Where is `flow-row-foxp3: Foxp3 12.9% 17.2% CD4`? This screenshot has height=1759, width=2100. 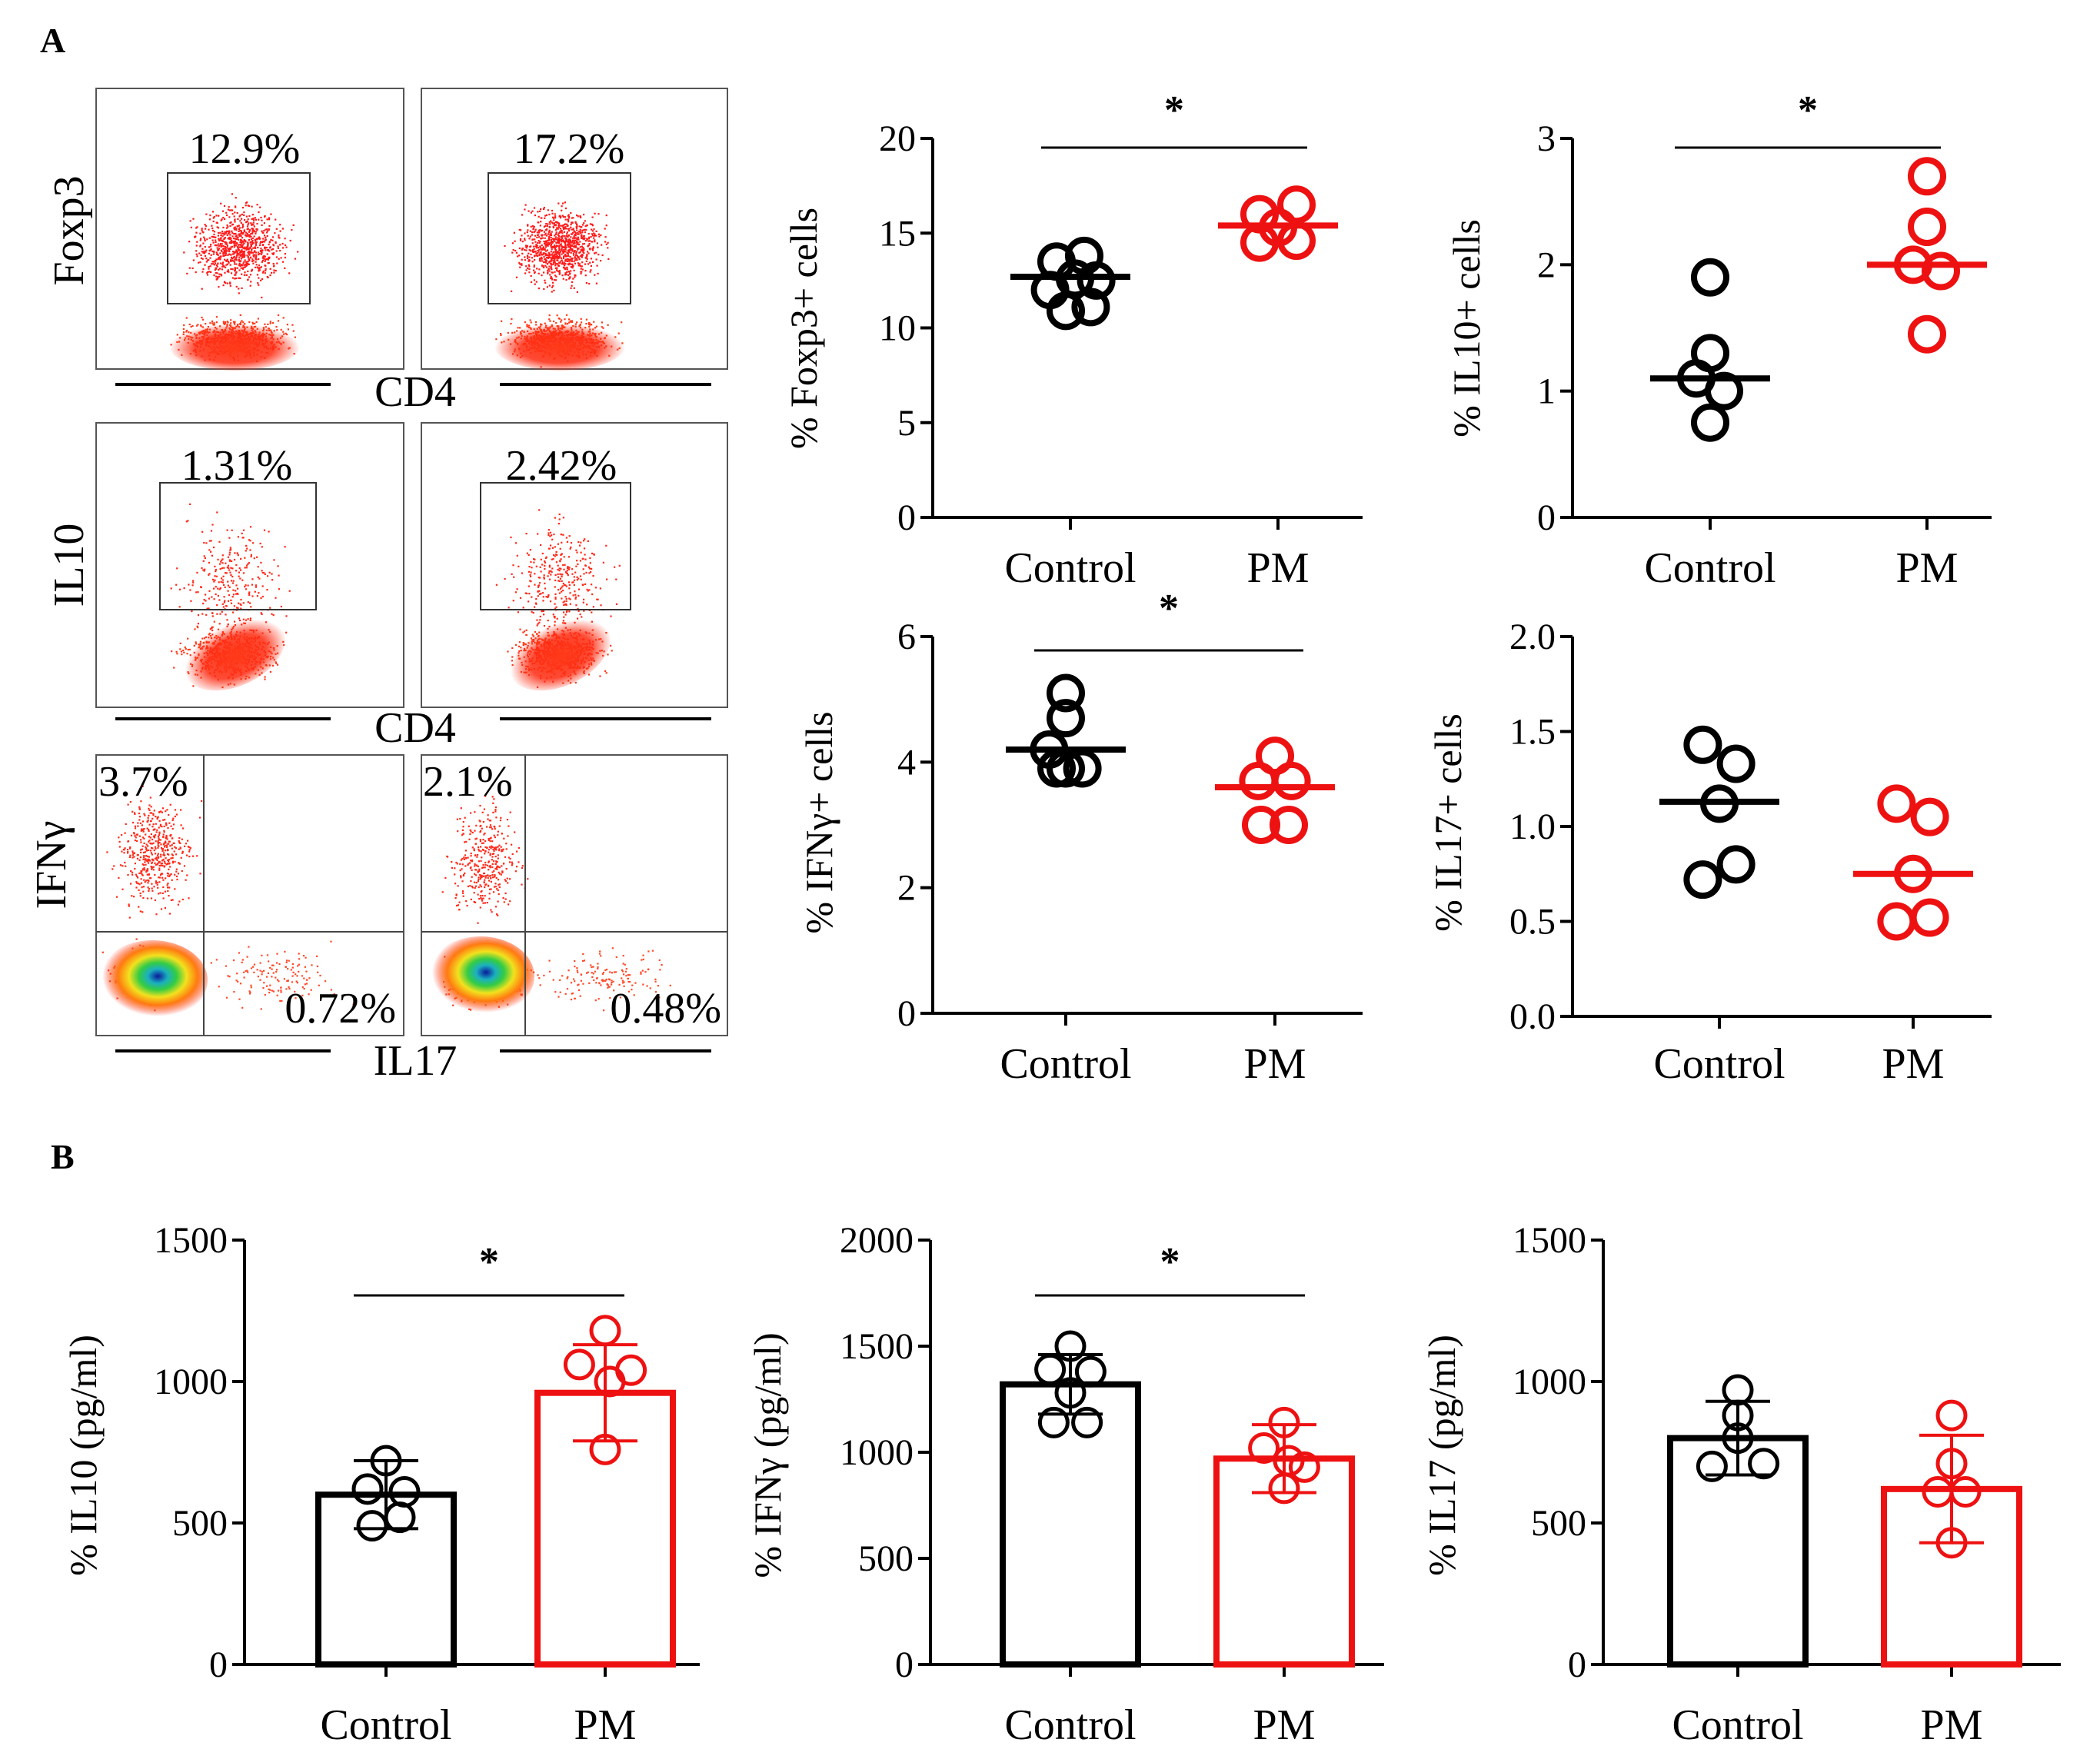
flow-row-foxp3: Foxp3 12.9% 17.2% CD4 is located at coordinates (387, 252).